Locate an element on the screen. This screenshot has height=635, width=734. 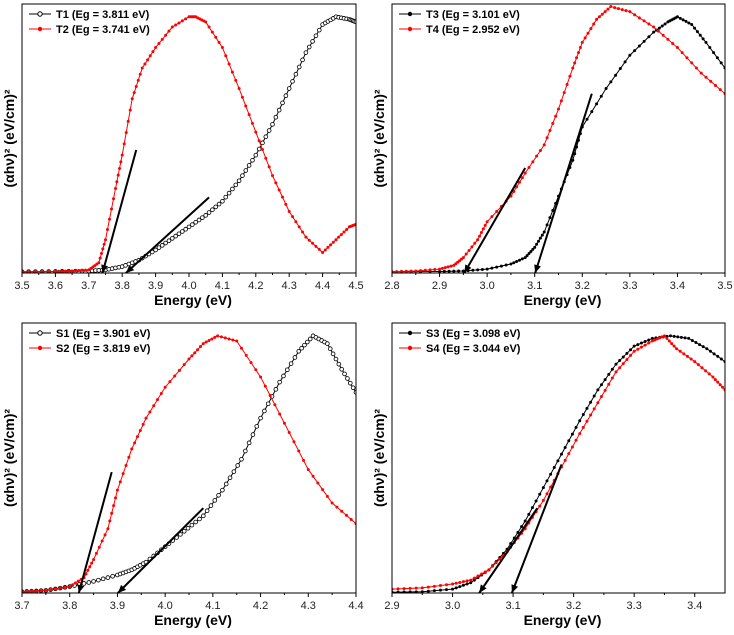
x-tick-label: 3.9 is located at coordinates (155, 286).